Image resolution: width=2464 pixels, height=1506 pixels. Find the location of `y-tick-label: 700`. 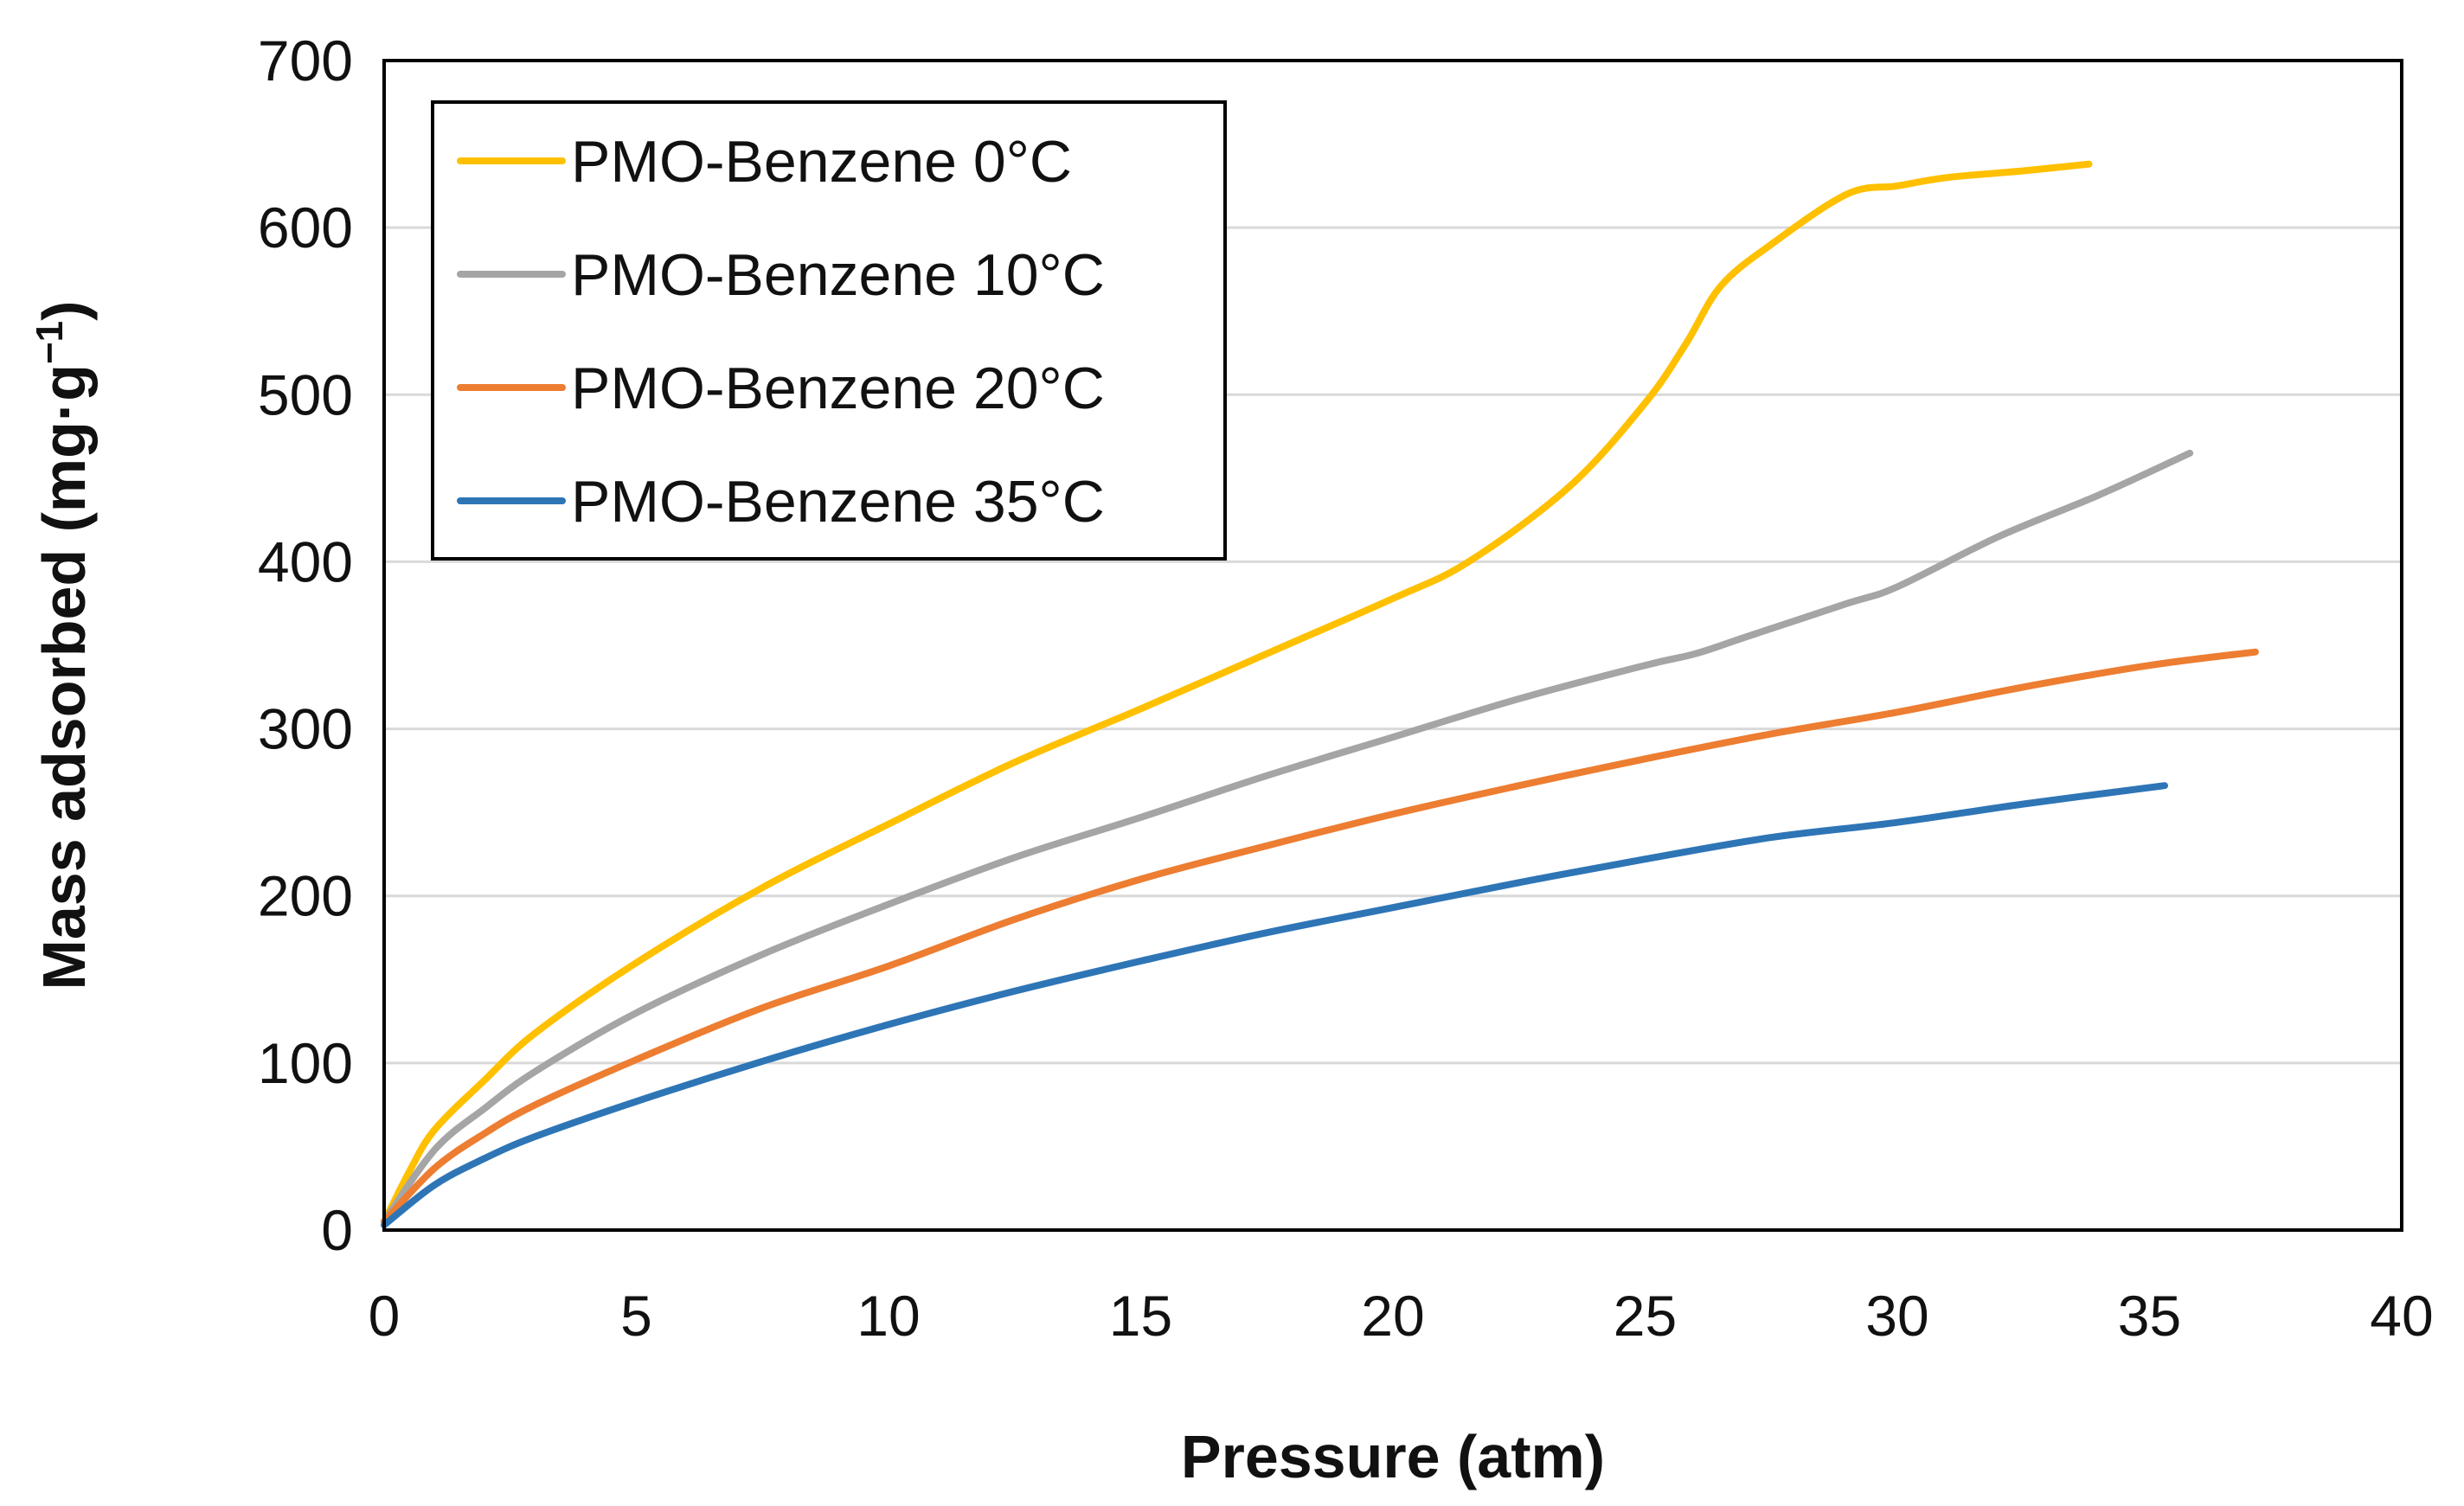

y-tick-label: 700 is located at coordinates (305, 61).